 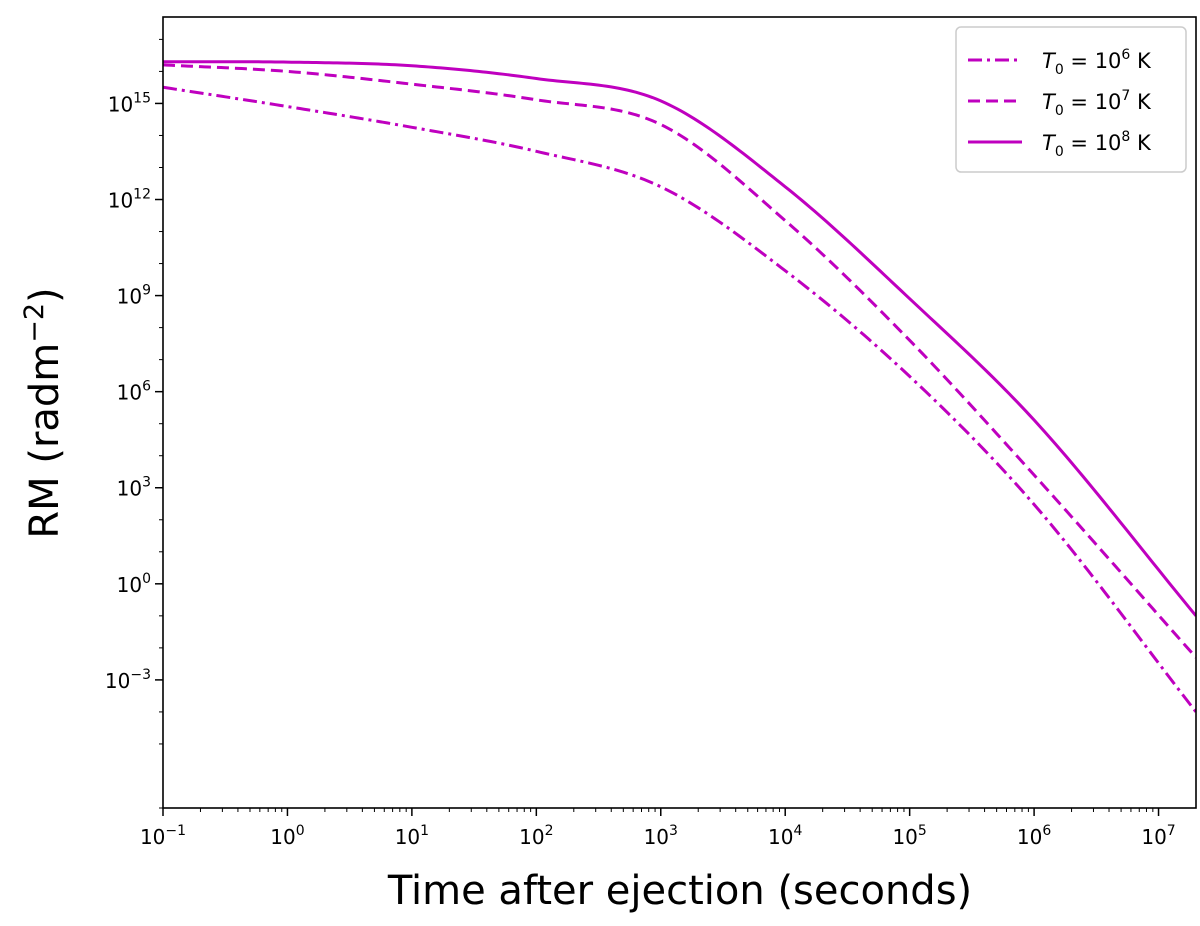 What do you see at coordinates (163, 836) in the screenshot?
I see `x-tick-label: 10⁻¹` at bounding box center [163, 836].